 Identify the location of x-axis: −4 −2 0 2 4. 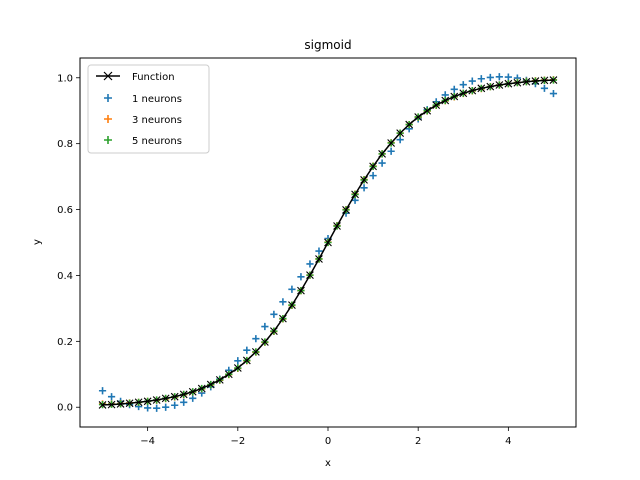
(326, 437).